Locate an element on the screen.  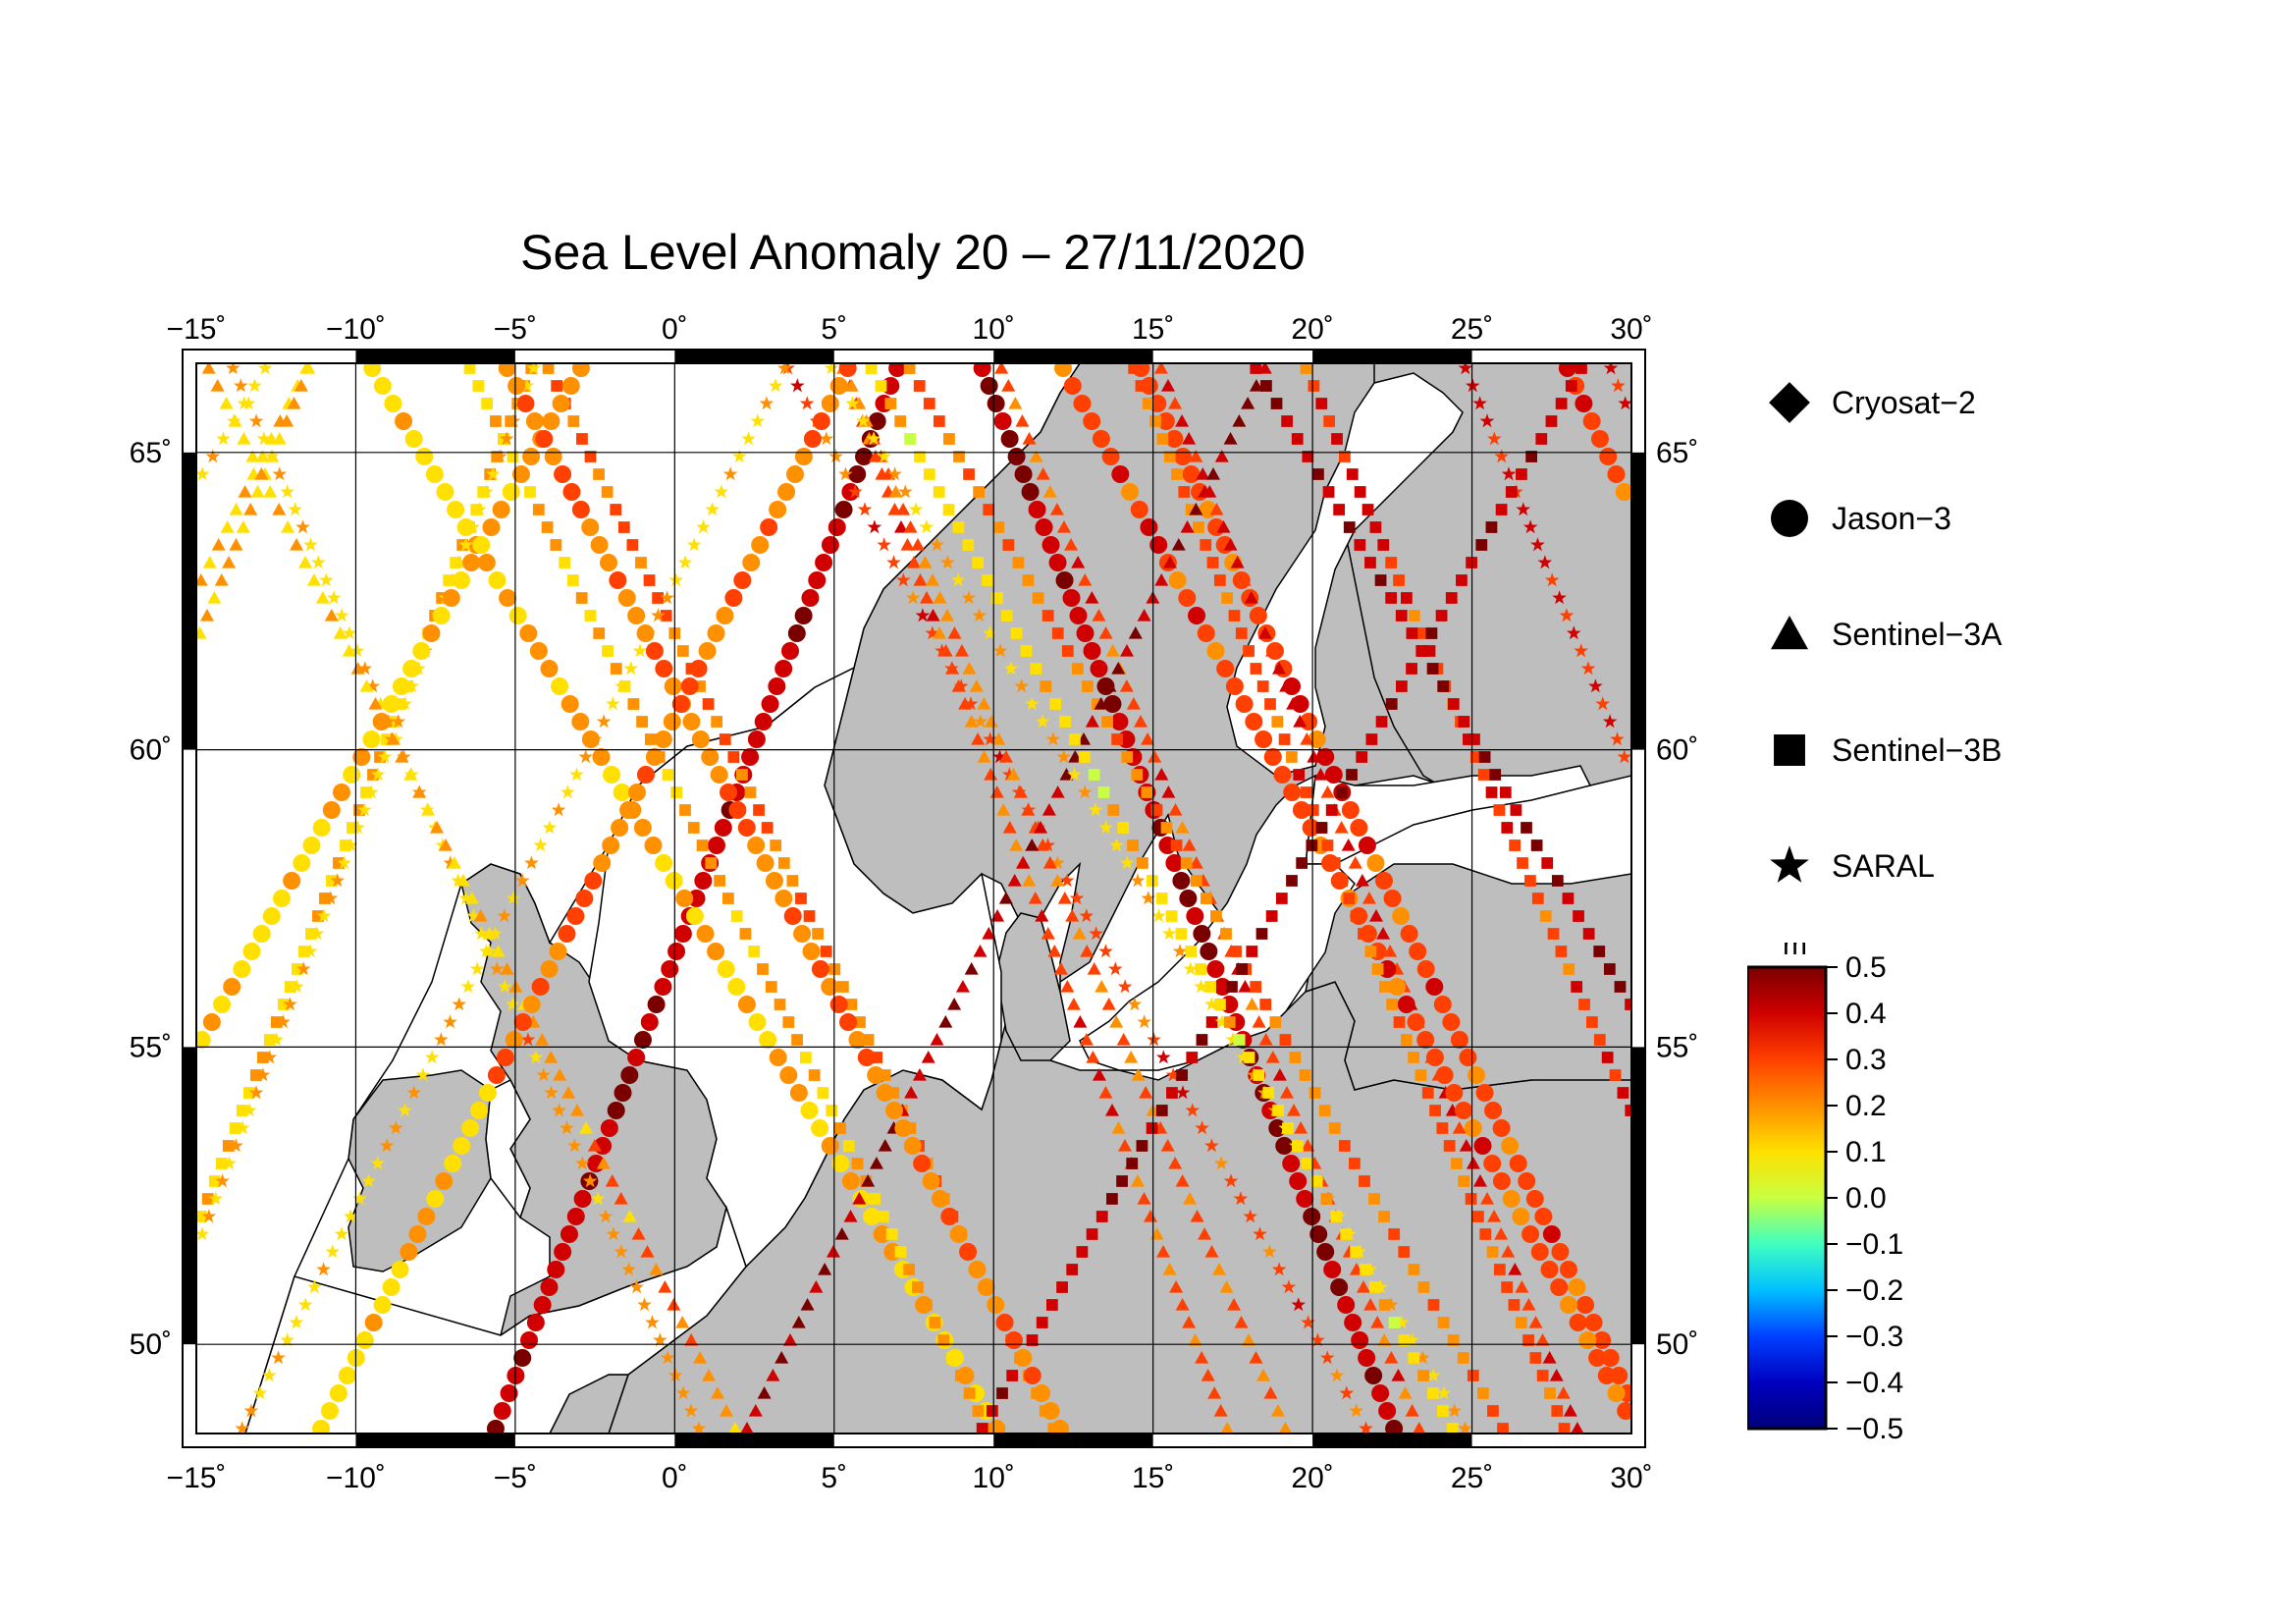
sea-irish-sea is located at coordinates (508, 1148).